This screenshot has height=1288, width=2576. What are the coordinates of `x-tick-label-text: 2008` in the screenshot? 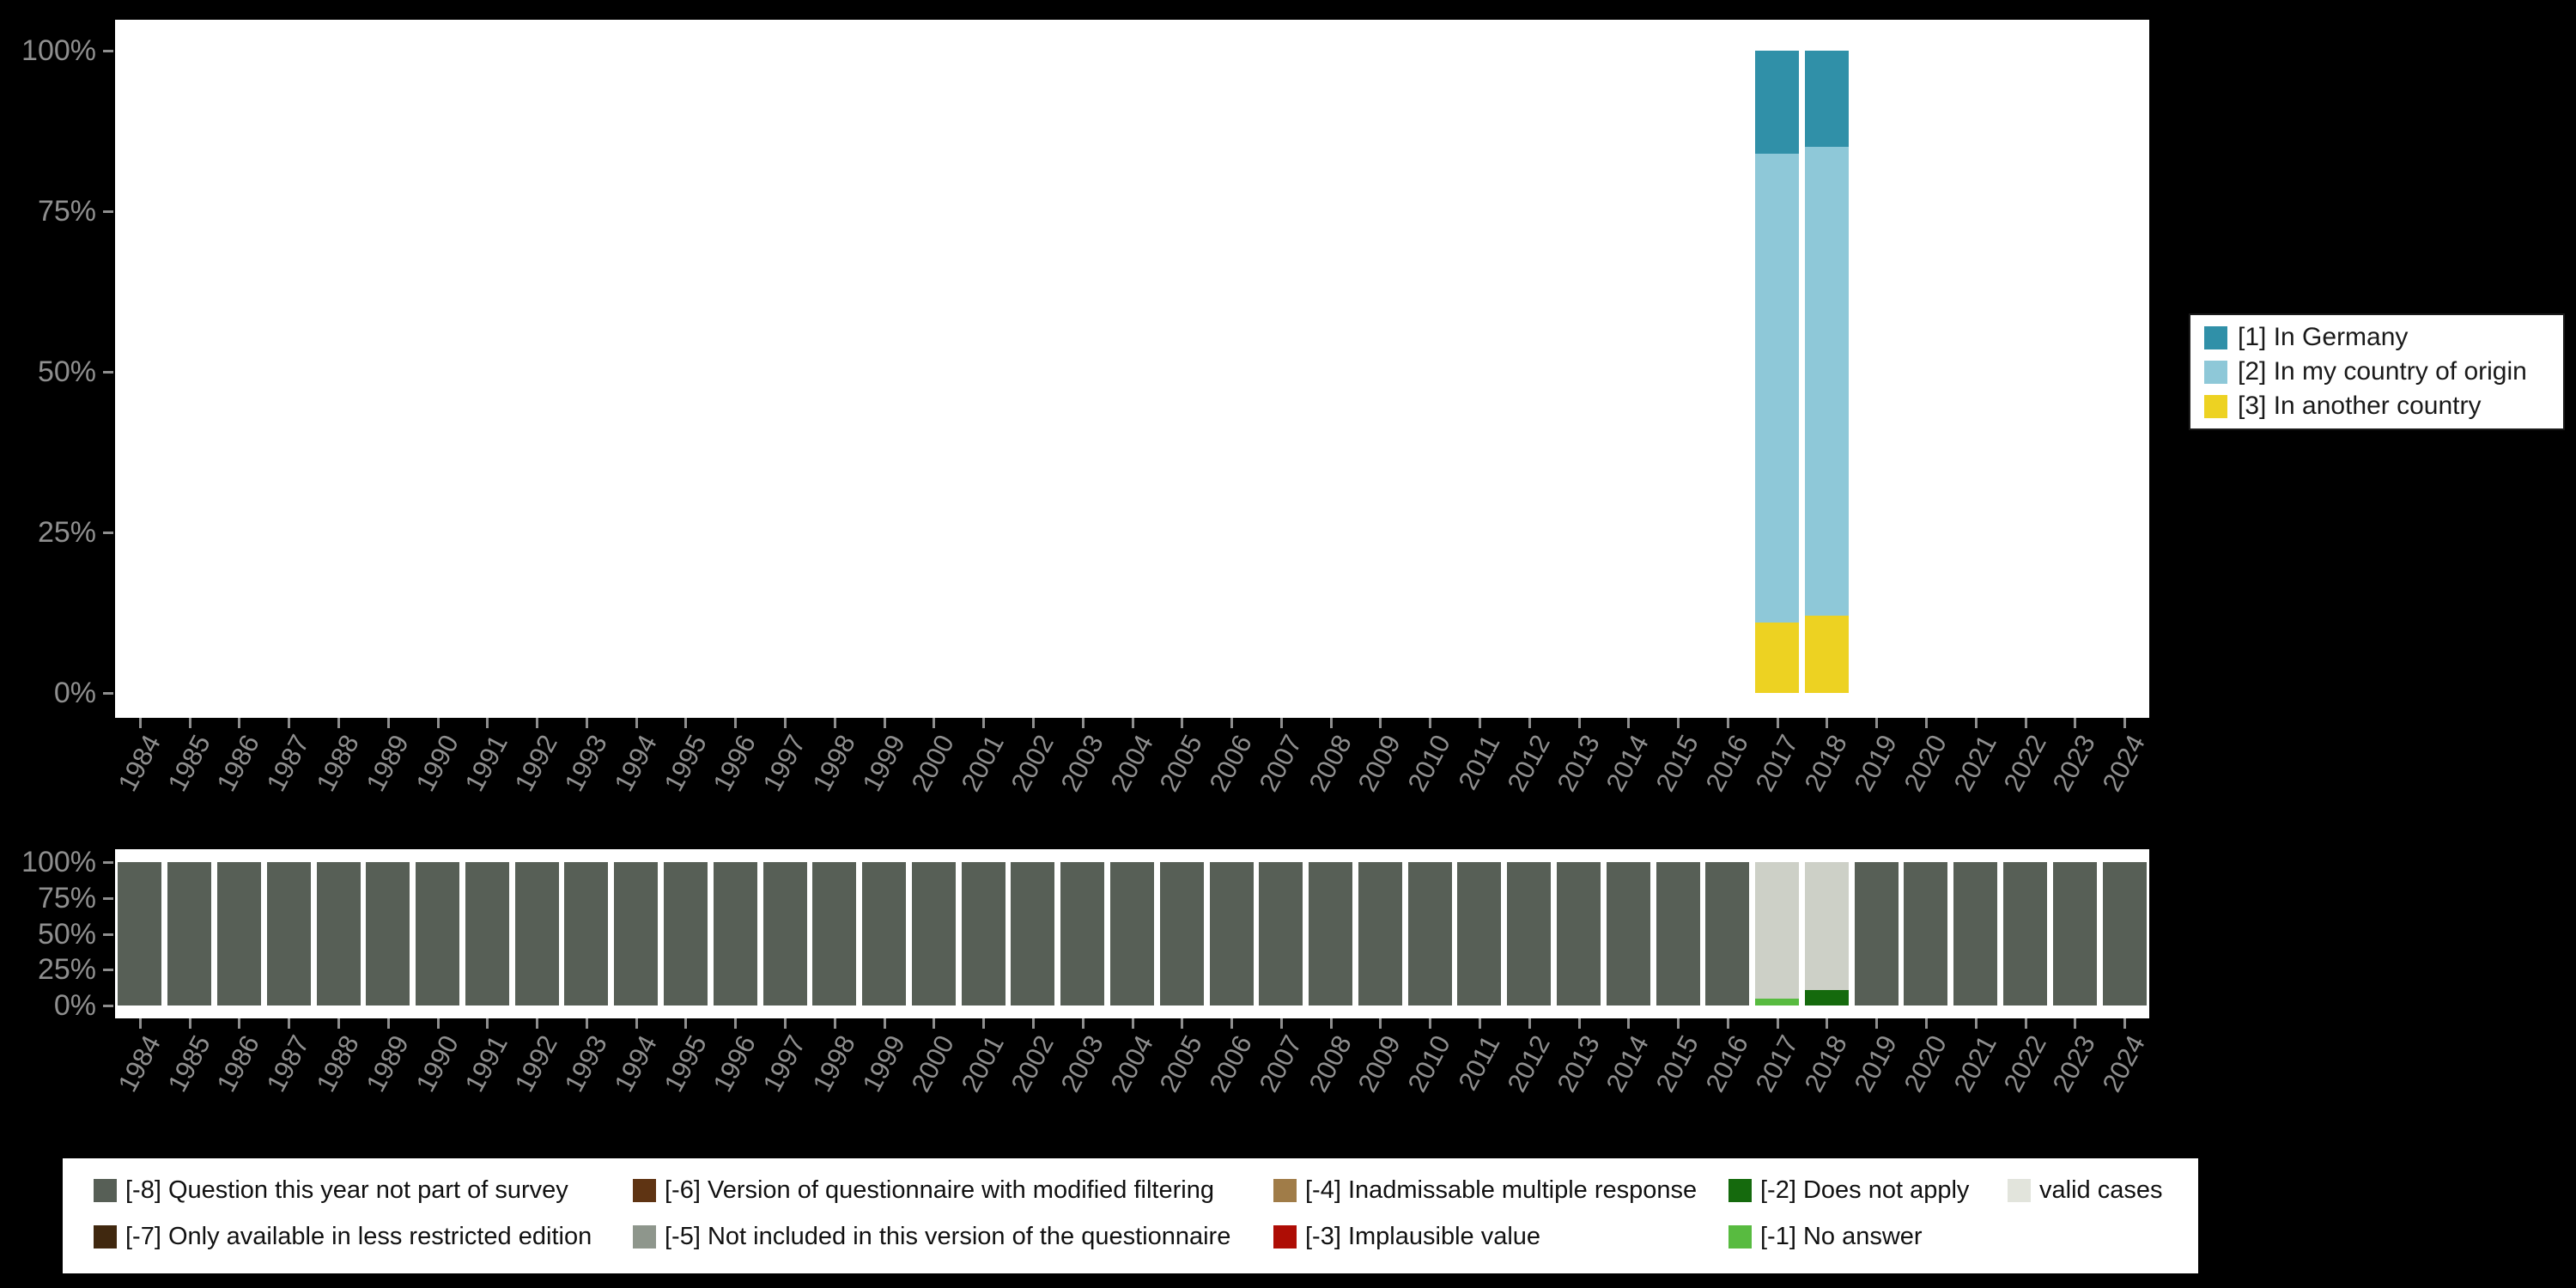 It's located at (1330, 1063).